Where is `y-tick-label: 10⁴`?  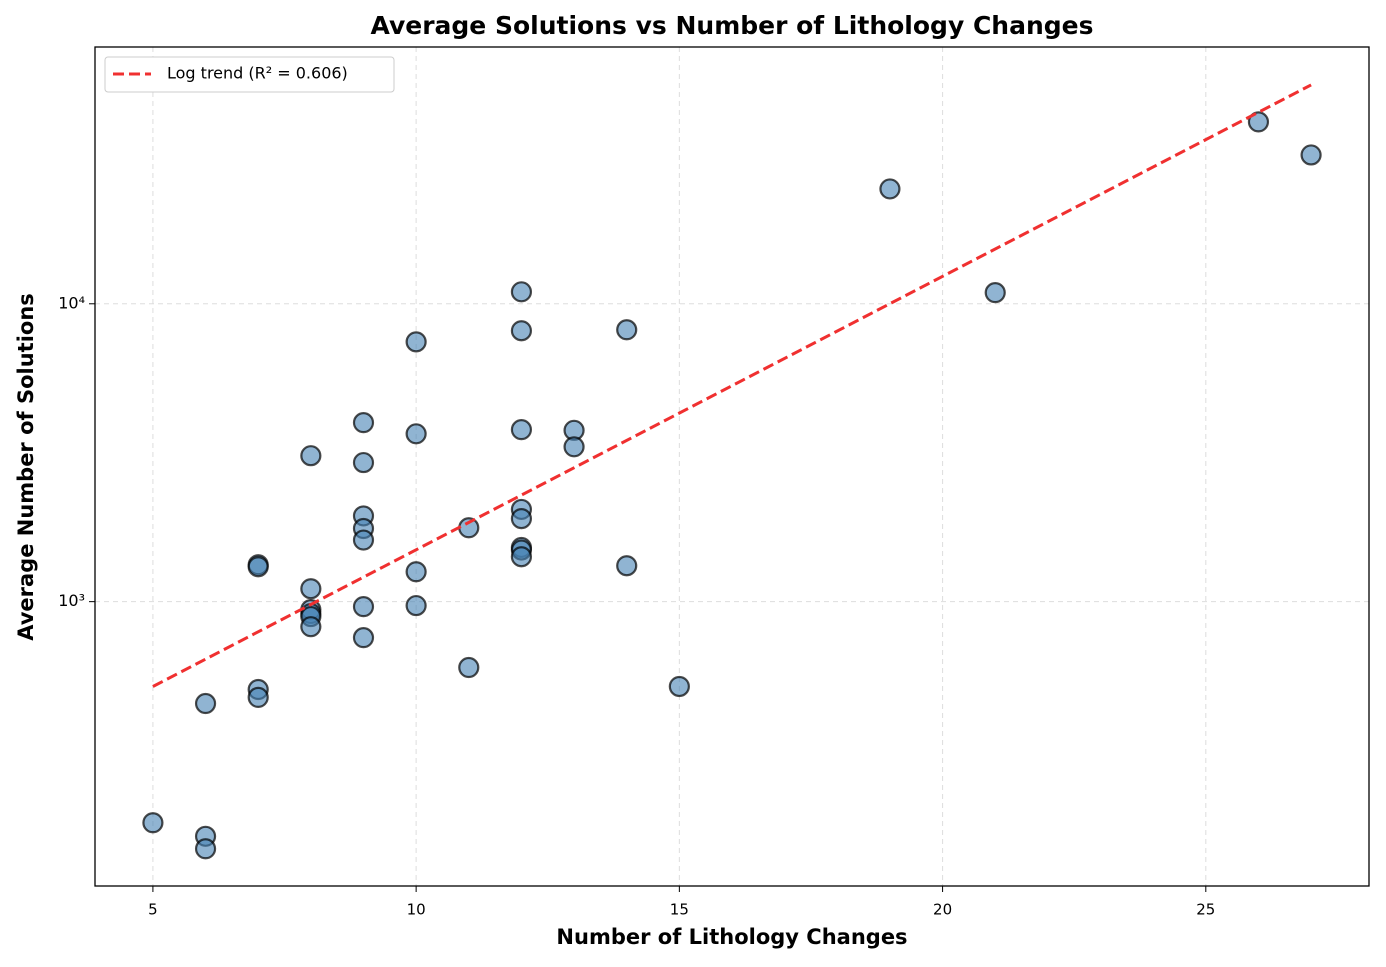 y-tick-label: 10⁴ is located at coordinates (71, 302).